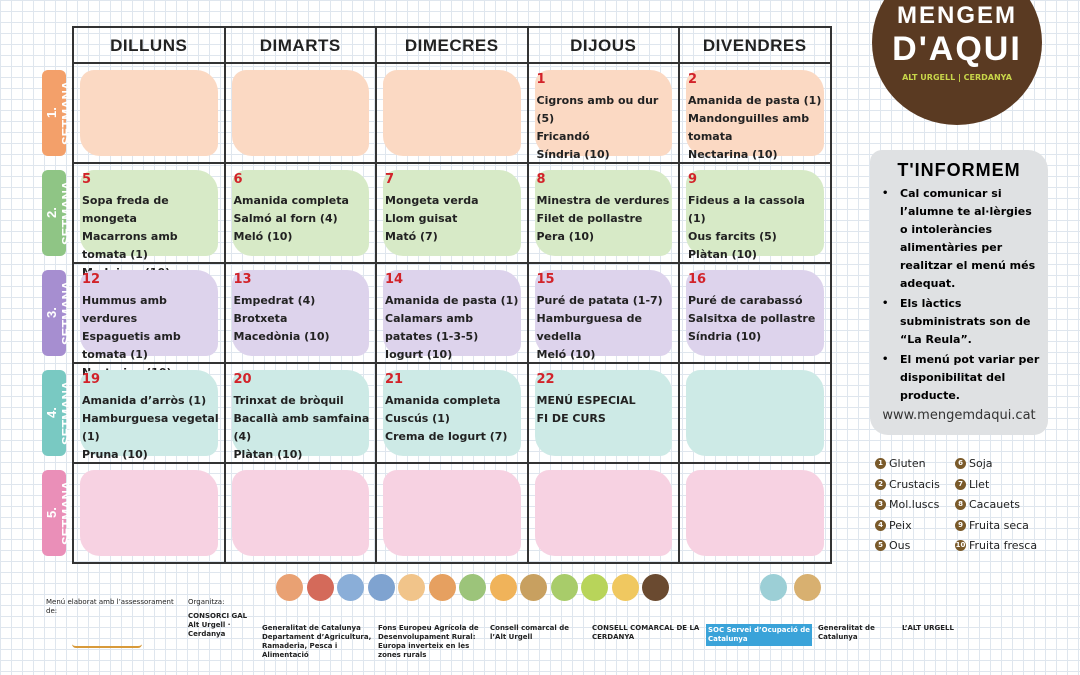 This screenshot has width=1080, height=675. Describe the element at coordinates (301, 427) in the screenshot. I see `menu-item: Bacallà amb samfaina (4)` at that location.